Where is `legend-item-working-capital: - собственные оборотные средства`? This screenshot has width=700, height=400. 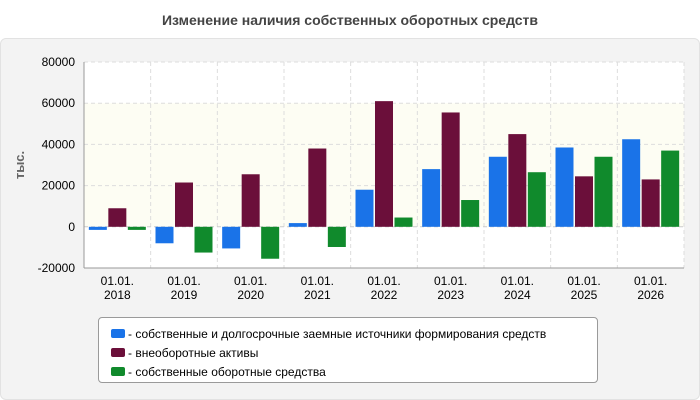
legend-item-working-capital: - собственные оборотные средства is located at coordinates (354, 371).